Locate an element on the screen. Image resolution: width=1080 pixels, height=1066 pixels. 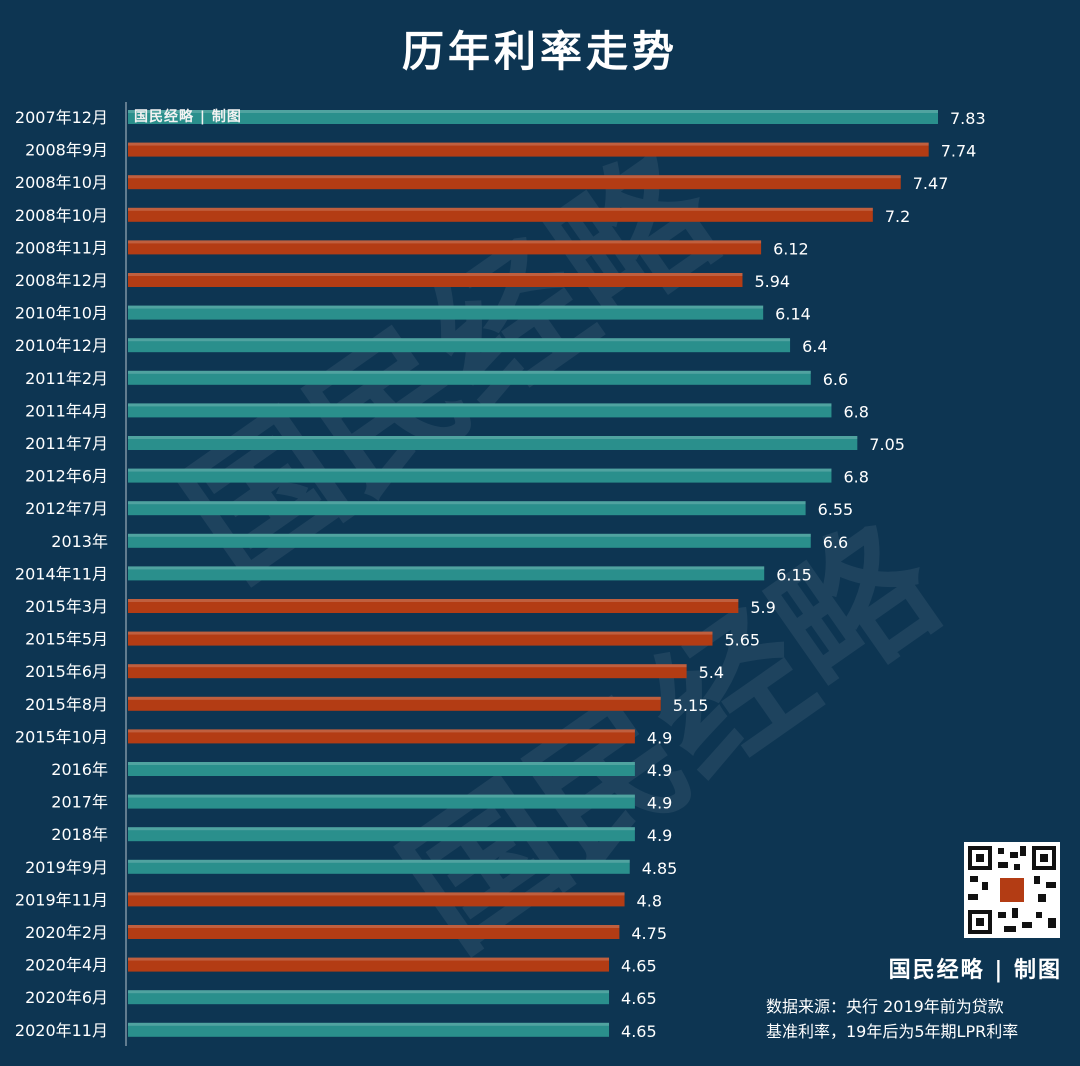
category-label: 2015年3月 is located at coordinates (66, 606).